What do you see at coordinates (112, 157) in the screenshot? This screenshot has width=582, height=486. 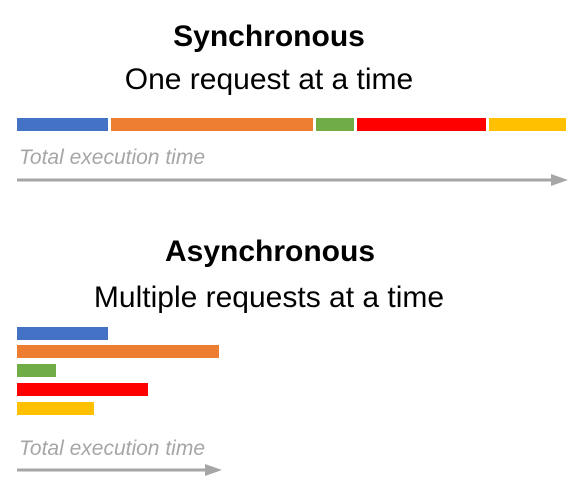 I see `sync-caption: Total execution time` at bounding box center [112, 157].